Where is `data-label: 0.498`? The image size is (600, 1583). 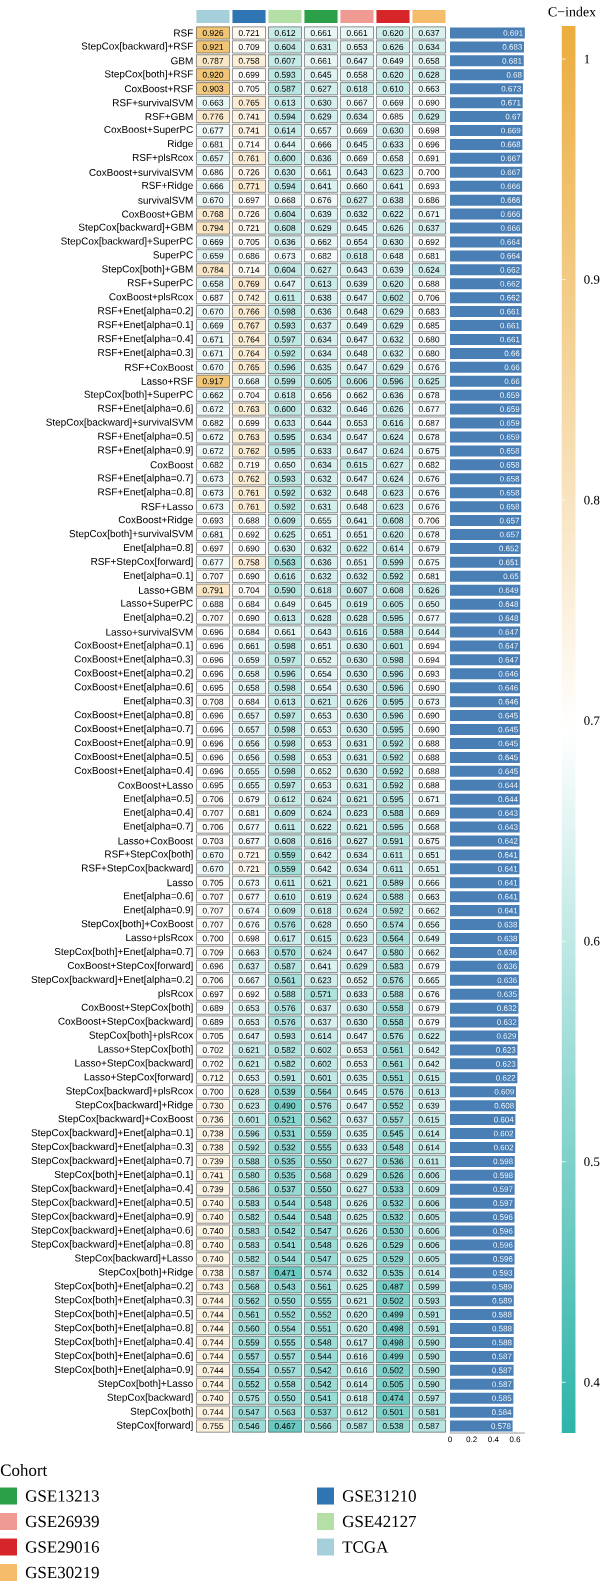
data-label: 0.498 is located at coordinates (393, 1342).